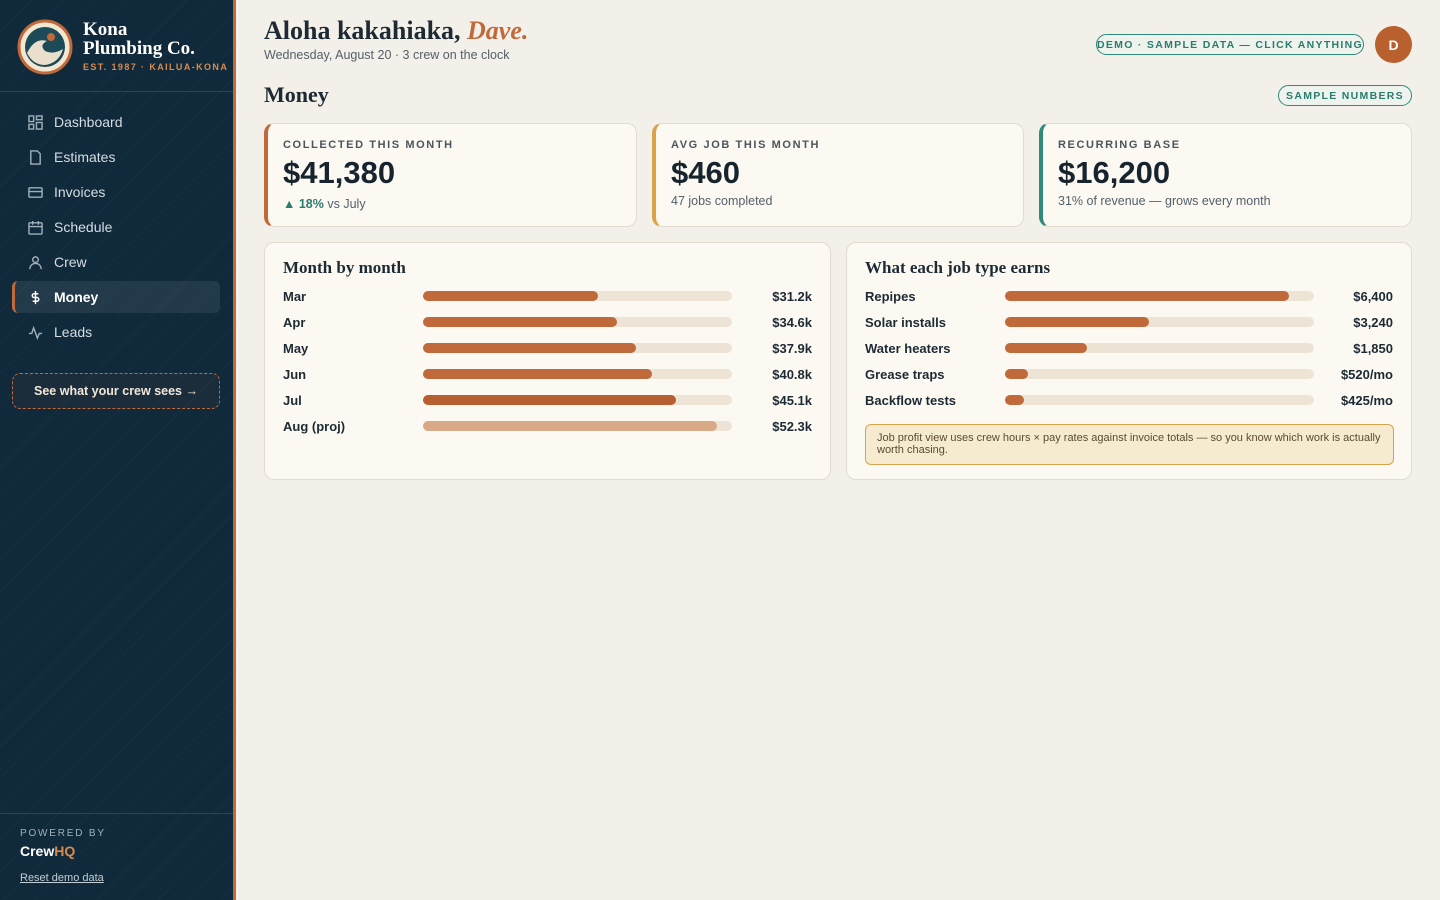 The image size is (1440, 900). I want to click on crew-view-button: See what your crew sees →, so click(116, 391).